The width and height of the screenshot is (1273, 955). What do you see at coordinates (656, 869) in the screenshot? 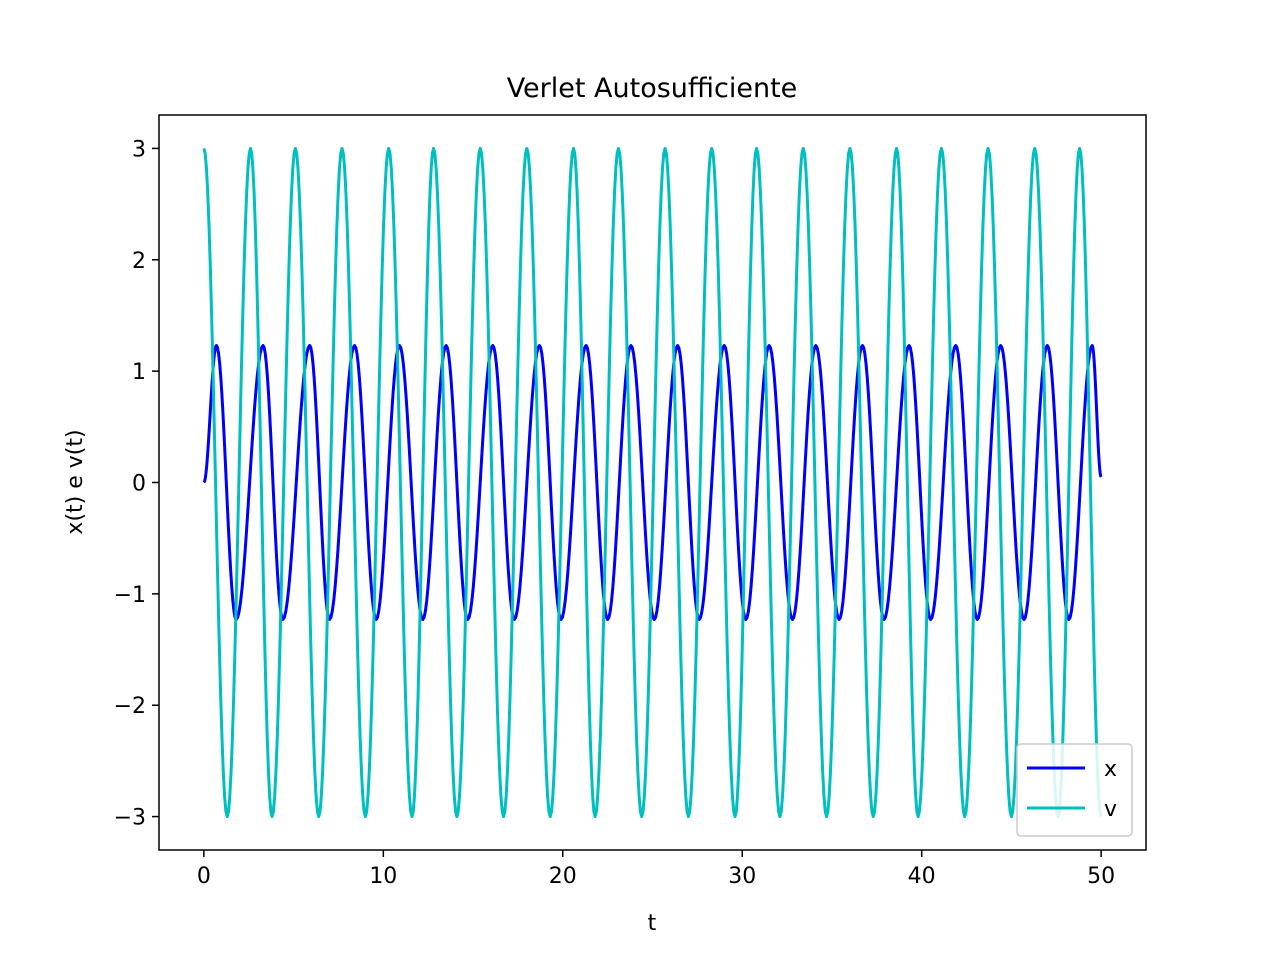
I see `x-axis: 0 10 20 30 40 50` at bounding box center [656, 869].